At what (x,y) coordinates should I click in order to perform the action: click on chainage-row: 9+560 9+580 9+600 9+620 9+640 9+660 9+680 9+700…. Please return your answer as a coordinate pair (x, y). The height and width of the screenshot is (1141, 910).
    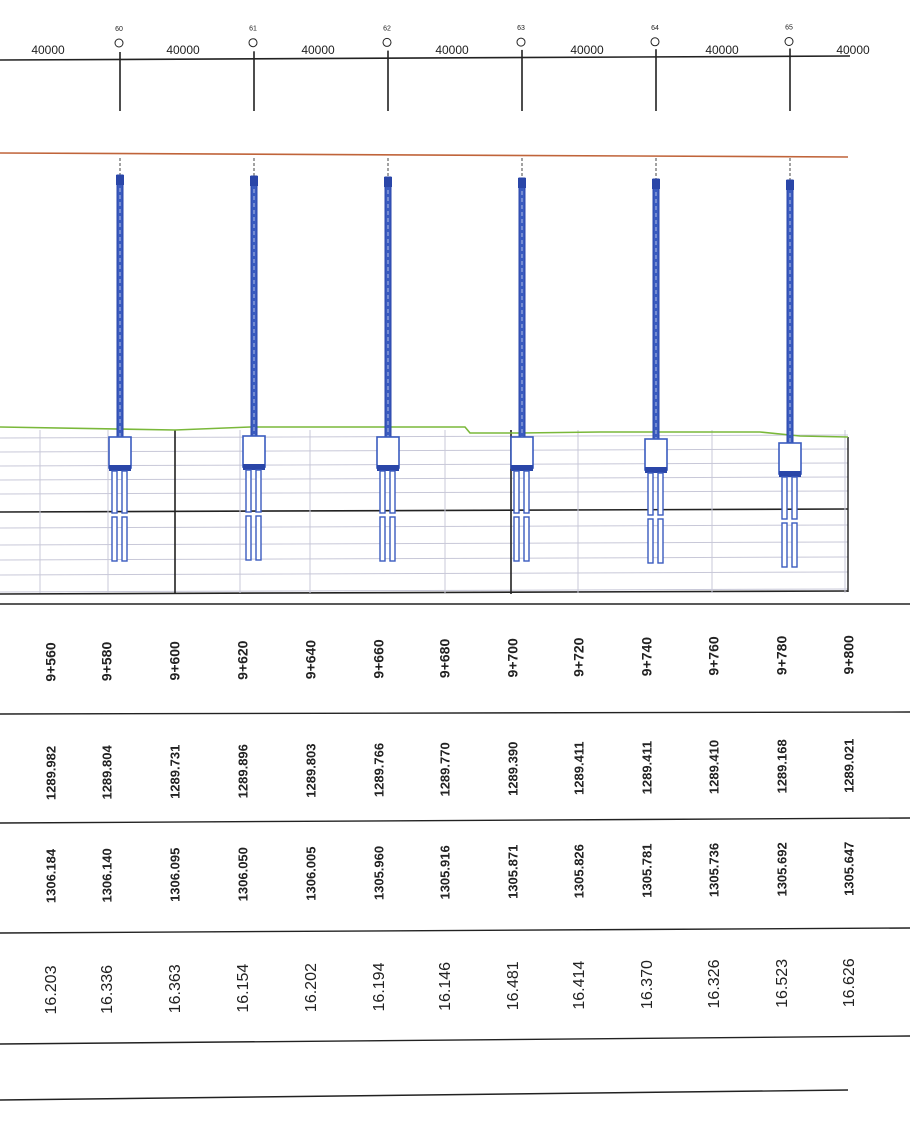
    Looking at the image, I should click on (450, 658).